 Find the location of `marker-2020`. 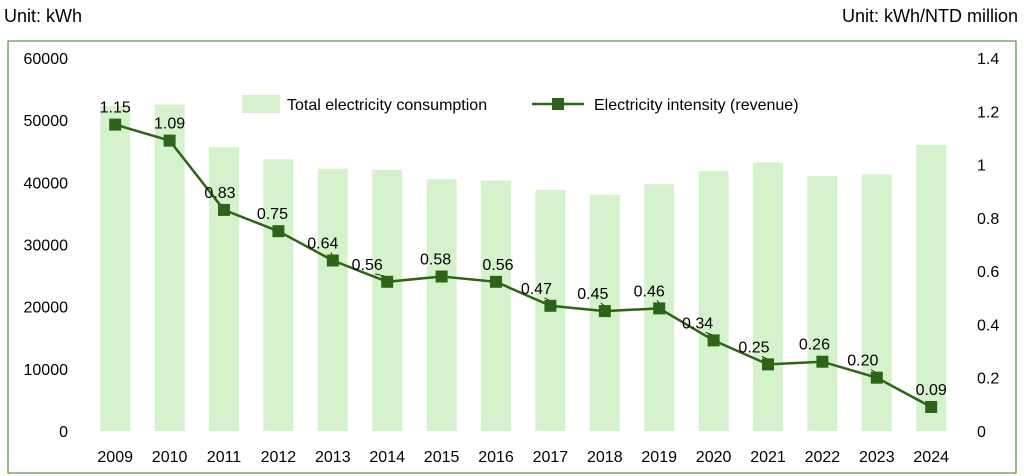

marker-2020 is located at coordinates (713, 340).